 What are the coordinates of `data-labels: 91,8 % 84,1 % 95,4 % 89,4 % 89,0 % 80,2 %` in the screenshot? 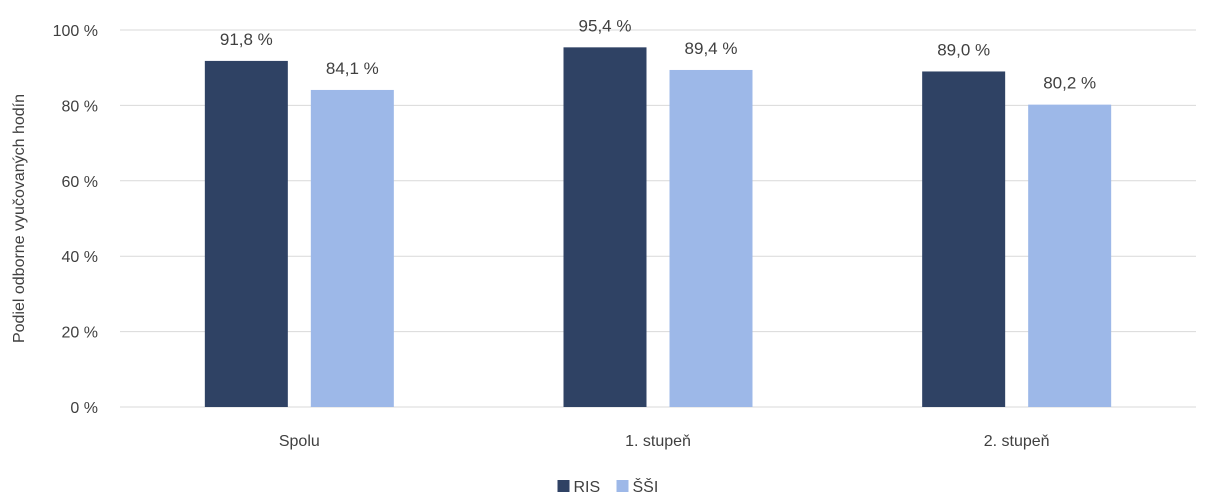 It's located at (658, 54).